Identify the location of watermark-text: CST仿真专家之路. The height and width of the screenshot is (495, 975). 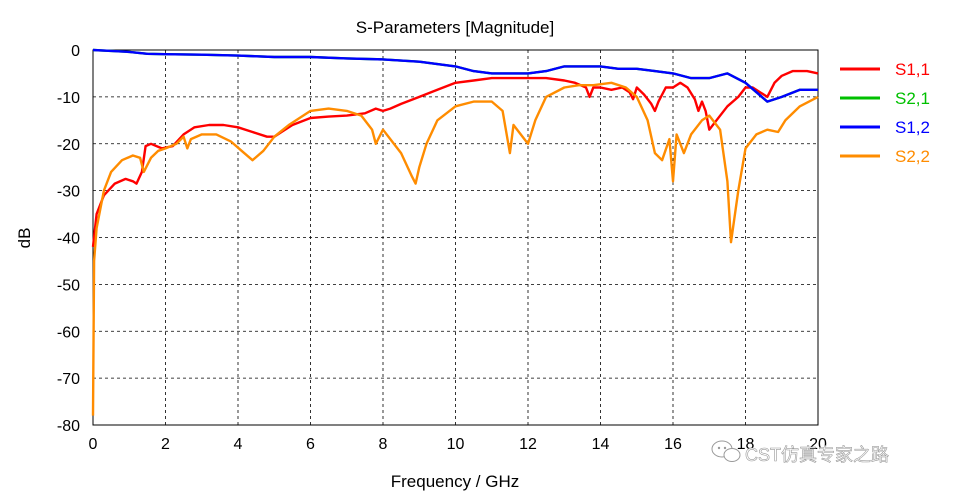
(817, 455).